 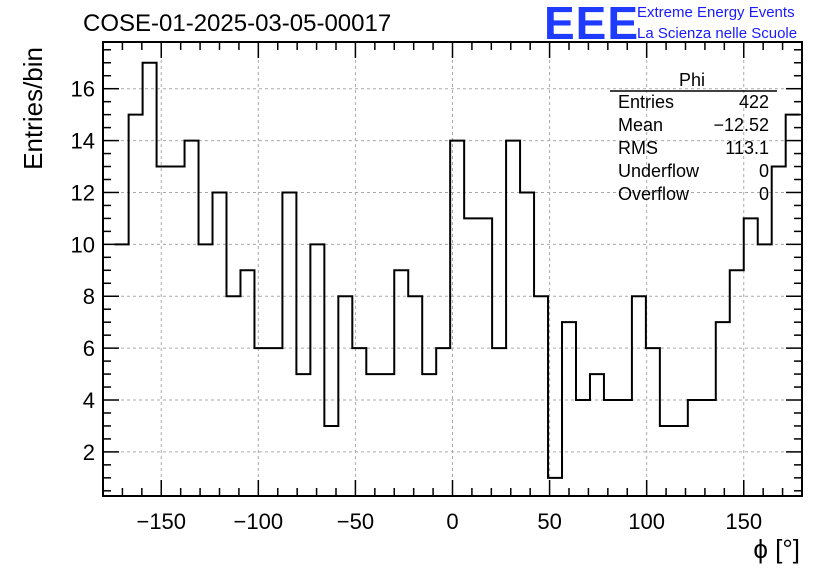 What do you see at coordinates (753, 102) in the screenshot?
I see `stats-value: 422` at bounding box center [753, 102].